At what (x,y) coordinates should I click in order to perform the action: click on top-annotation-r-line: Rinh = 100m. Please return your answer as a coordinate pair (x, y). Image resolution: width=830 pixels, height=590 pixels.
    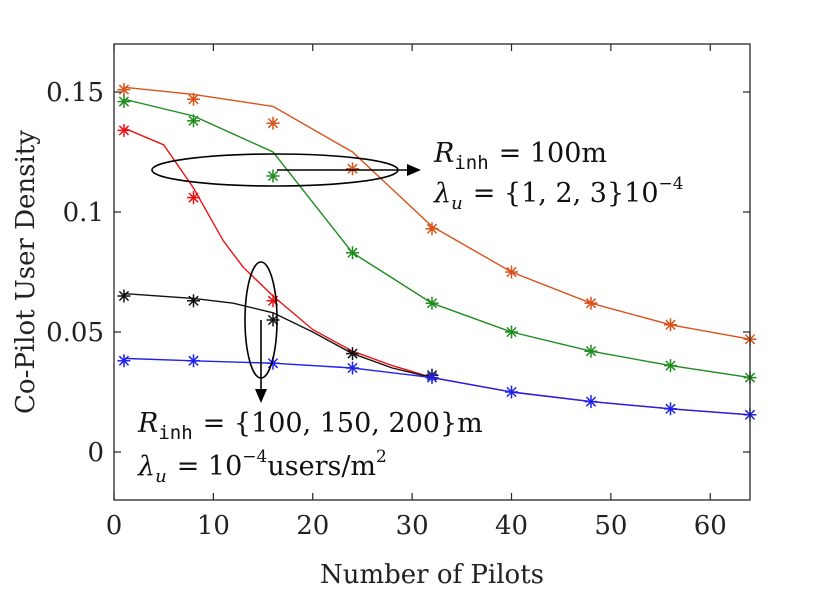
    Looking at the image, I should click on (520, 156).